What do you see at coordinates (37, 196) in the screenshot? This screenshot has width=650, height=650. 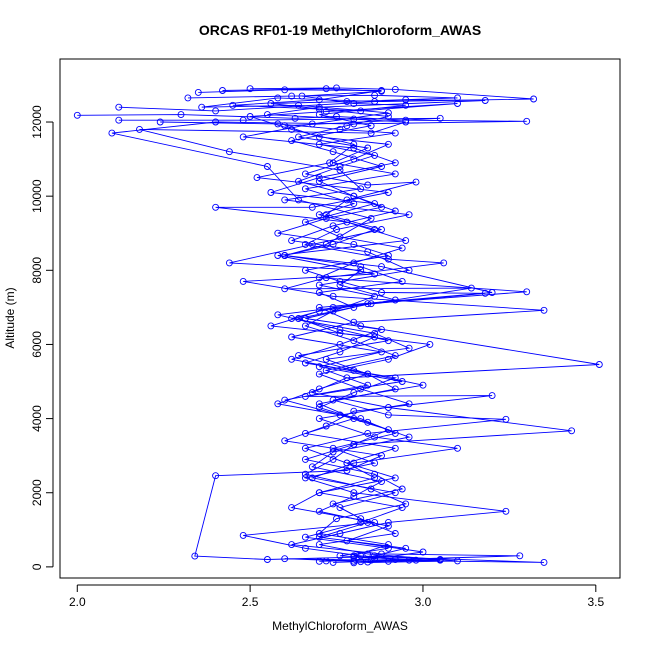 I see `y-tick-label: 10000` at bounding box center [37, 196].